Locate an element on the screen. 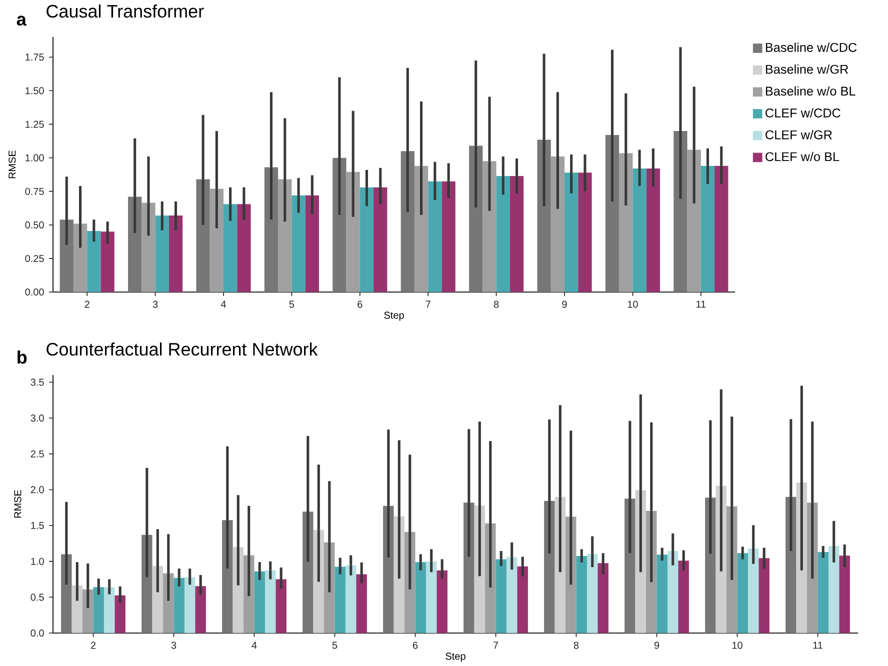  y-tick-label: 0.50 is located at coordinates (34, 224).